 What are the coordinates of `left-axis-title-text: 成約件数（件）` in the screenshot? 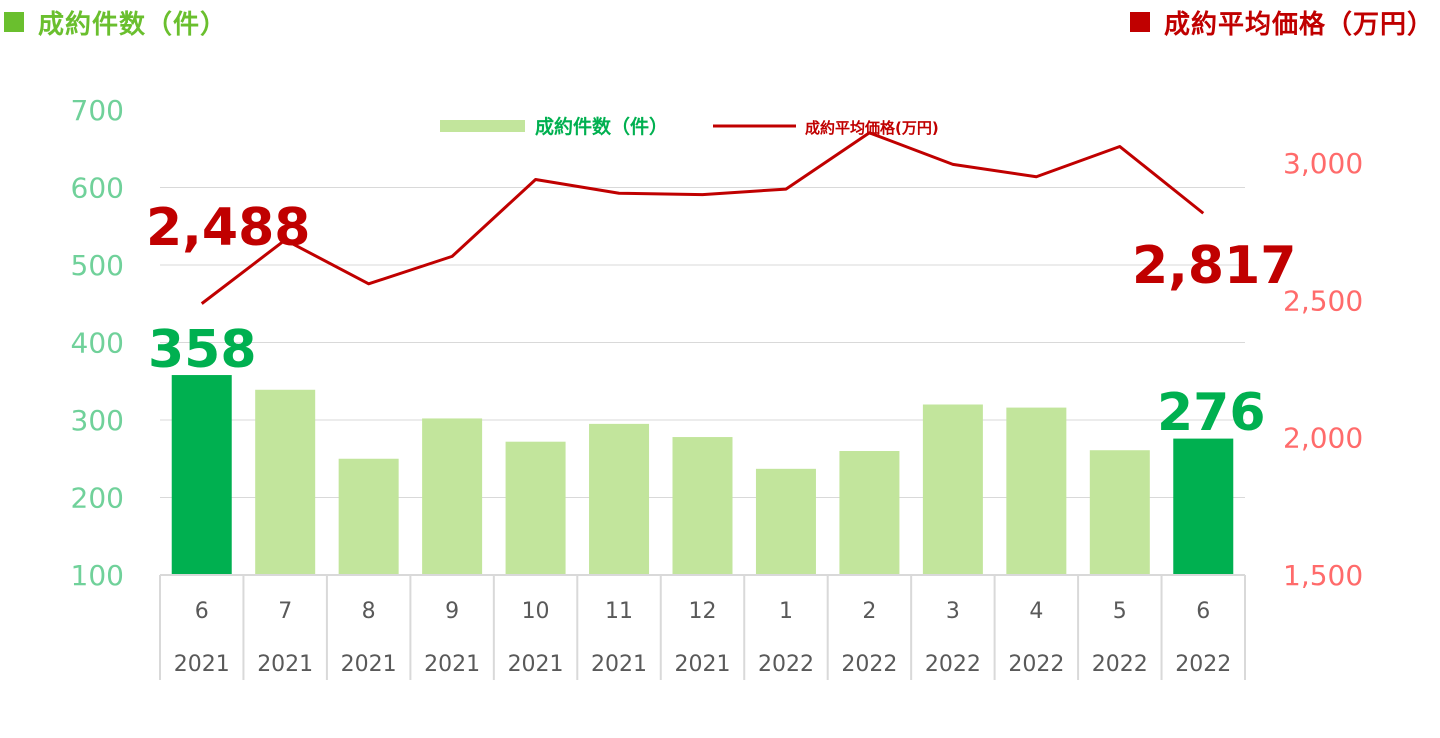 It's located at (133, 24).